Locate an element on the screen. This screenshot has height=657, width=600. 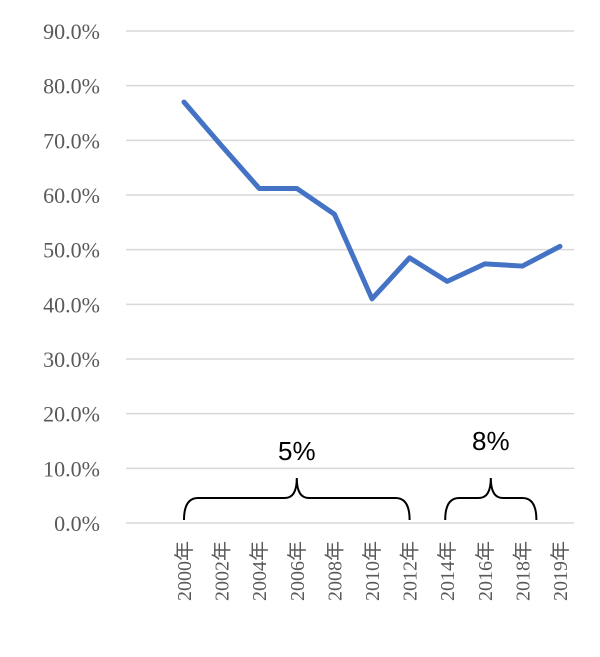
x-tick-label: 2010年 is located at coordinates (372, 571).